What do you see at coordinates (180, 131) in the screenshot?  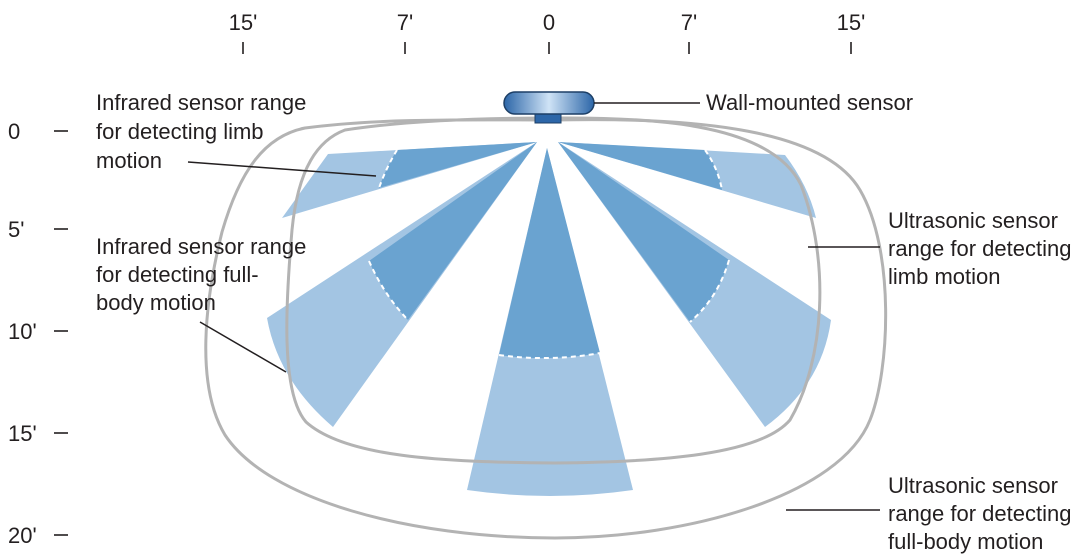 I see `ir-limb-label-line: for detecting limb` at bounding box center [180, 131].